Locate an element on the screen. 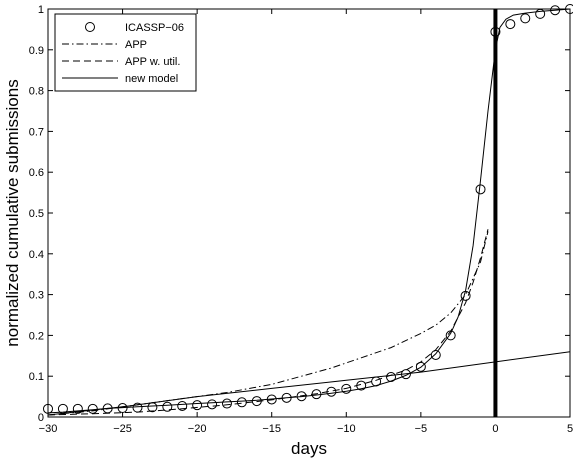 The width and height of the screenshot is (573, 459). y-tick-label: 0.4 is located at coordinates (36, 255).